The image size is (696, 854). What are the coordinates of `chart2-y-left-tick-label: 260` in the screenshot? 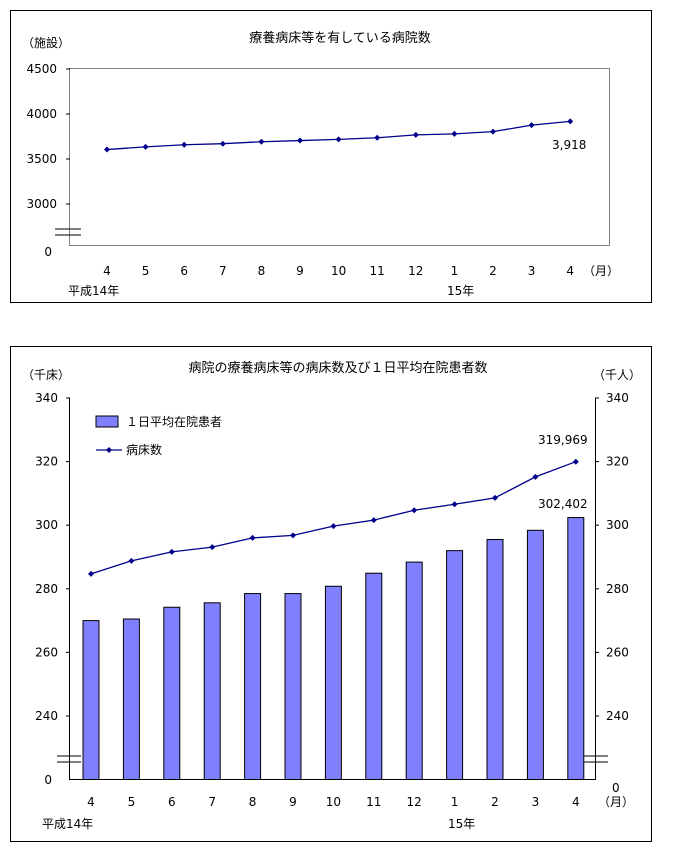 It's located at (46, 652).